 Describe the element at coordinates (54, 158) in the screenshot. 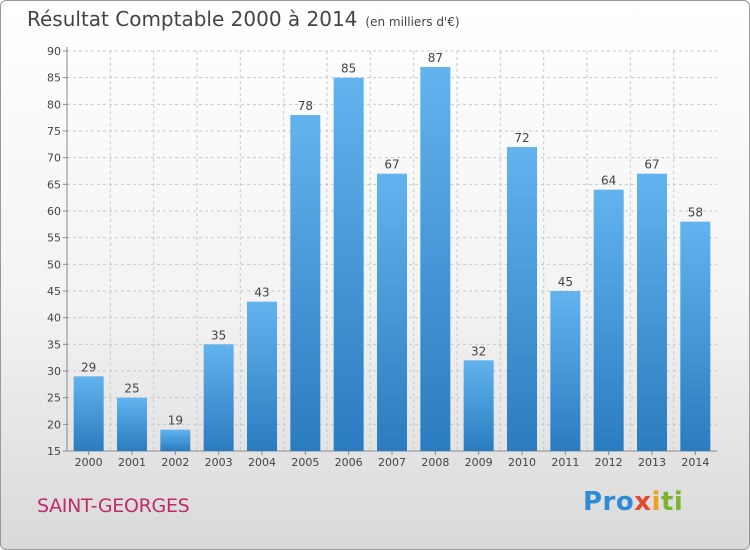

I see `y-tick-label: 70` at that location.